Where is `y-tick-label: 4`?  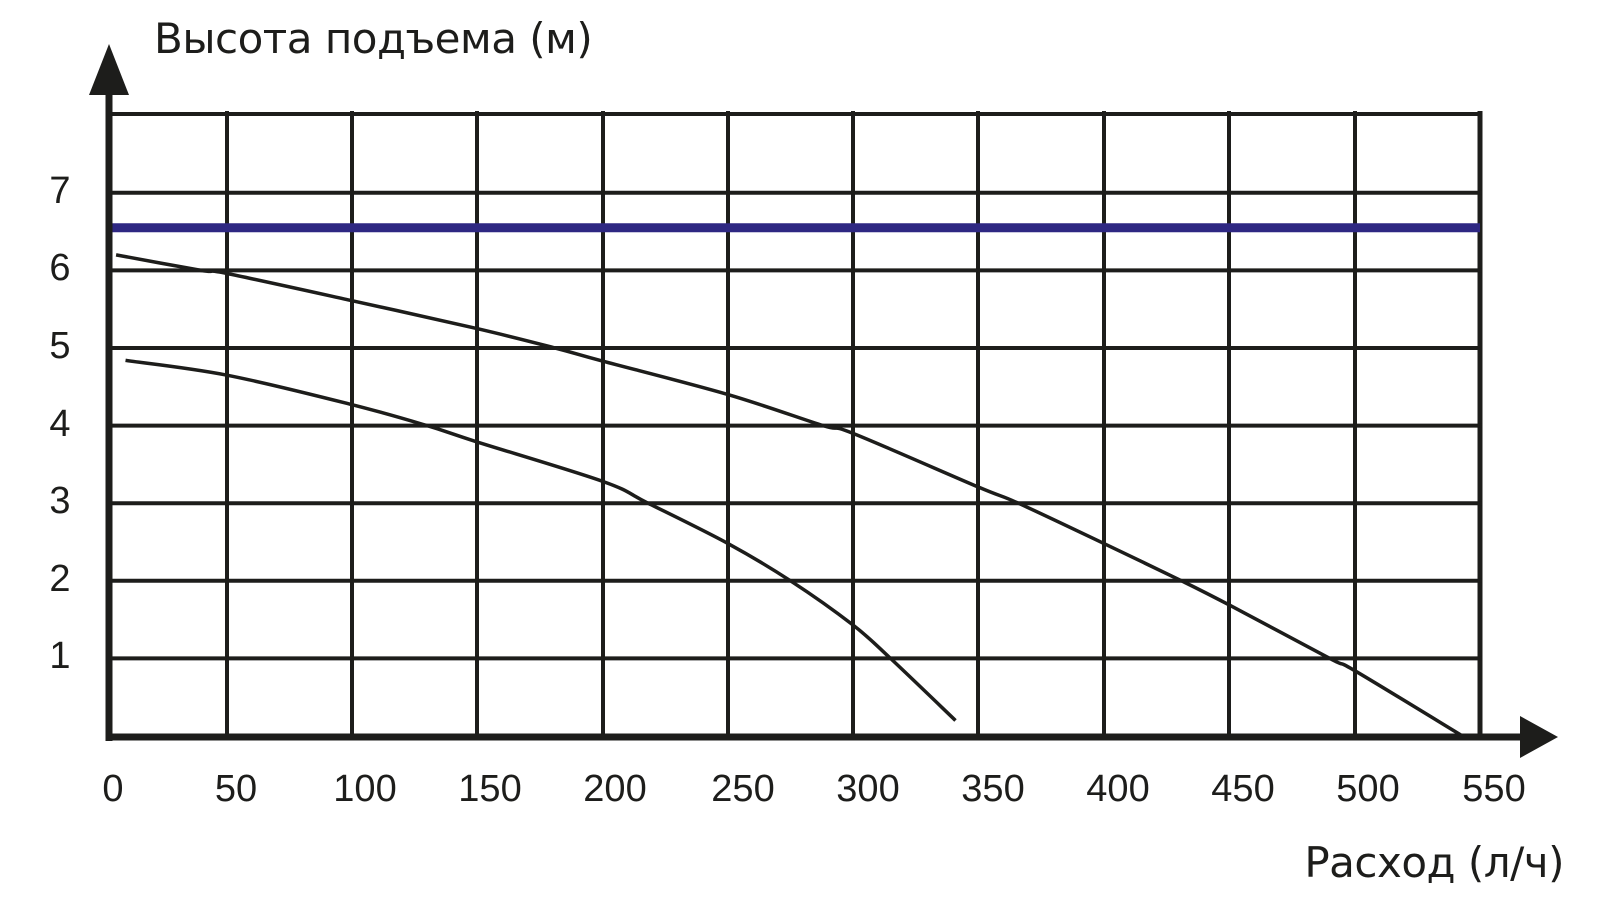 y-tick-label: 4 is located at coordinates (60, 423).